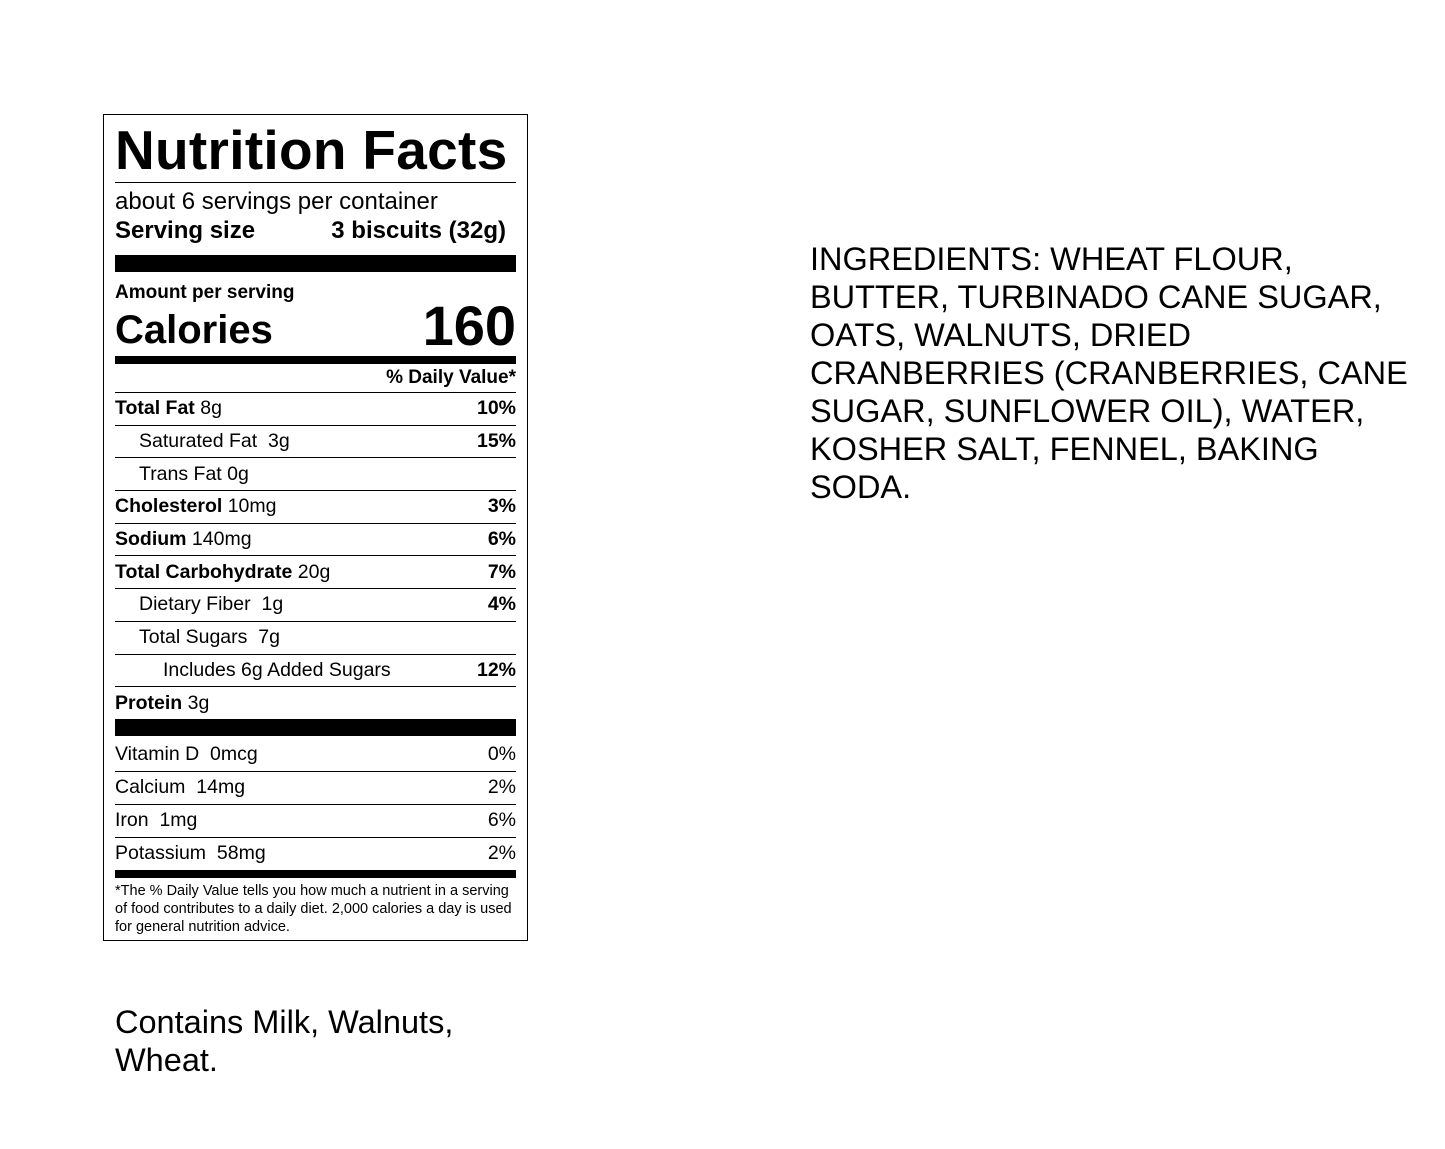 The height and width of the screenshot is (1149, 1445). What do you see at coordinates (276, 201) in the screenshot?
I see `servings-per-container: about 6 servings per container` at bounding box center [276, 201].